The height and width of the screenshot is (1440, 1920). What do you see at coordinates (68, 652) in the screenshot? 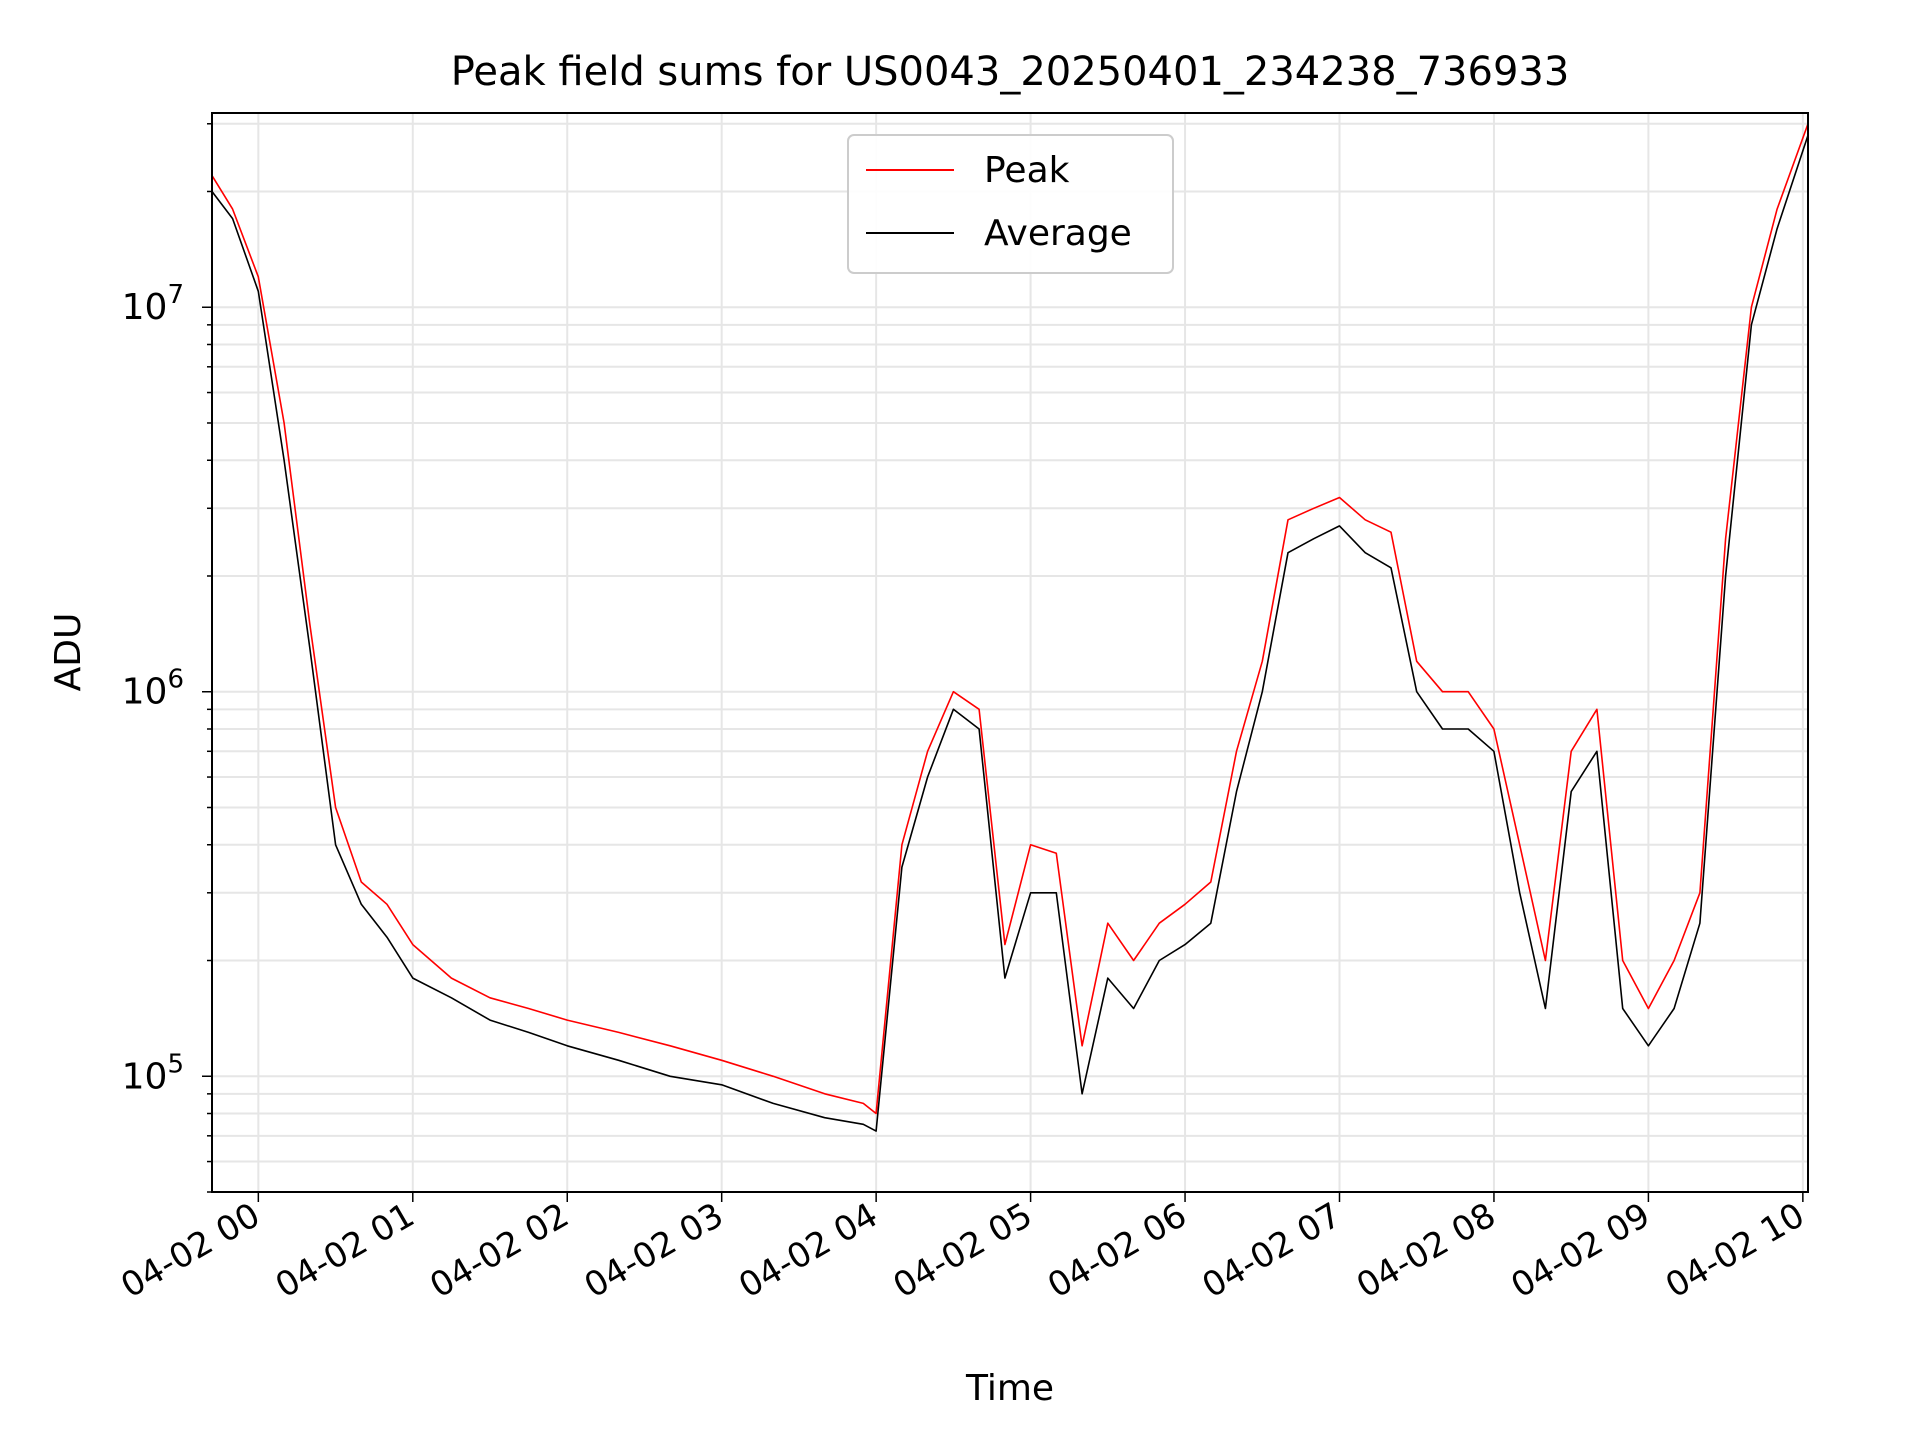
I see `y-axis-label: ADU` at bounding box center [68, 652].